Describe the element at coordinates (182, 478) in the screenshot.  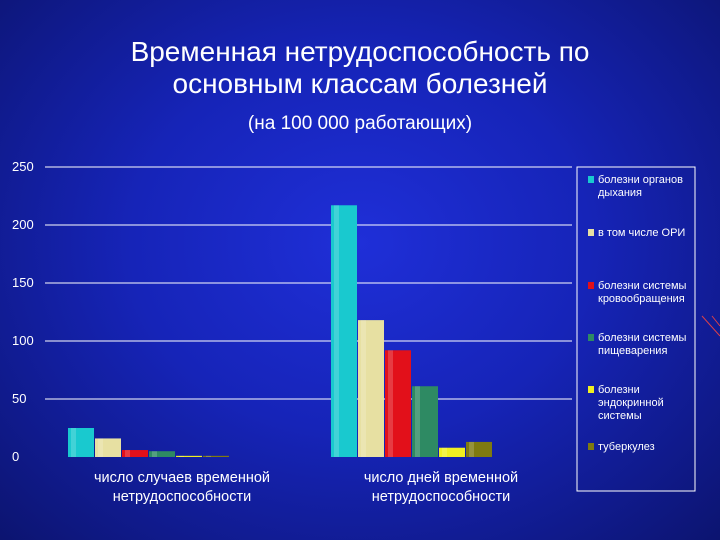
I see `category-label: число случаев временной` at that location.